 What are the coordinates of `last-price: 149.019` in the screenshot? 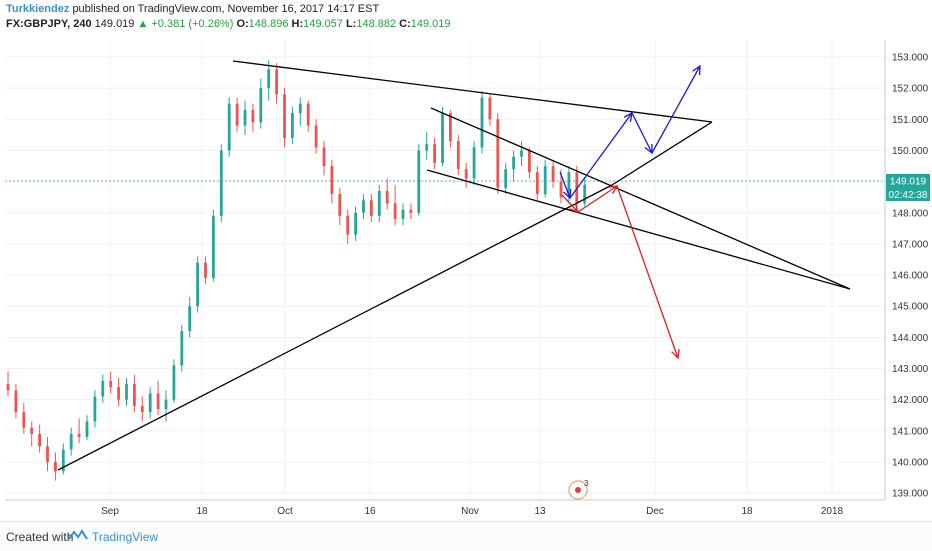 It's located at (114, 24).